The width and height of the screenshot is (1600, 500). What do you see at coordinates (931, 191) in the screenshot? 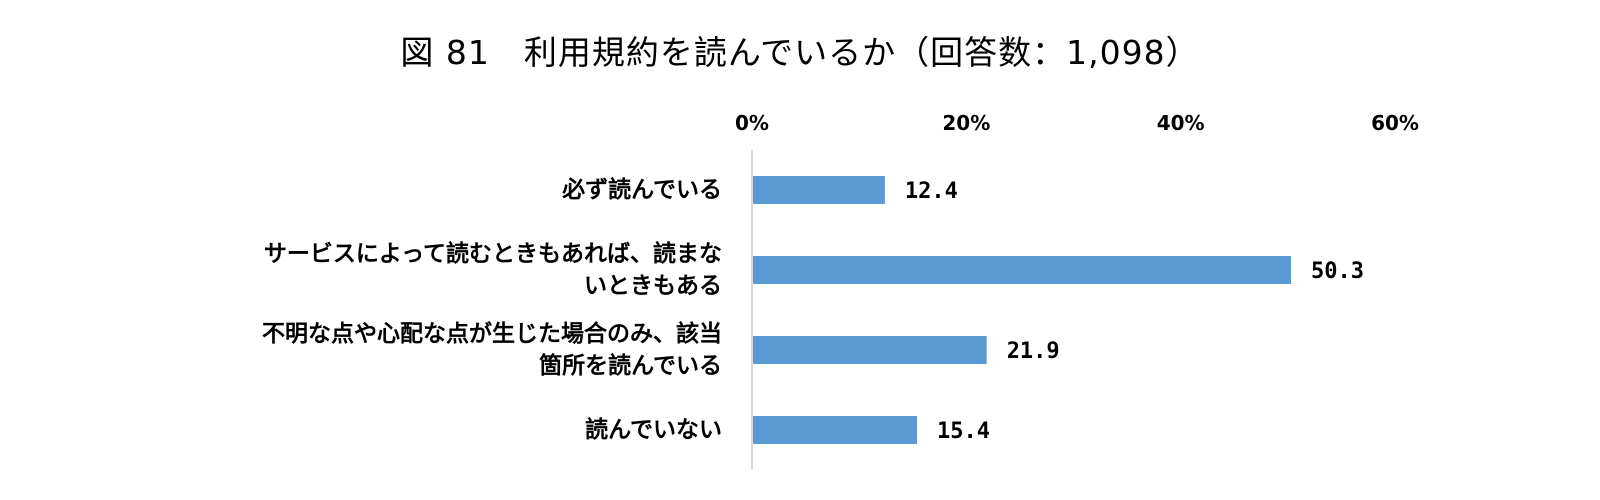
I see `data-label: 12.4` at bounding box center [931, 191].